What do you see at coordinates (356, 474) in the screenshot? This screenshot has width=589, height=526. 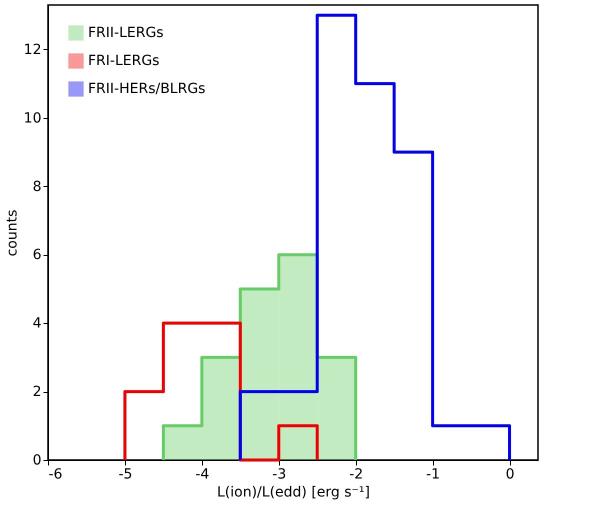 I see `x-tick-label: -2` at bounding box center [356, 474].